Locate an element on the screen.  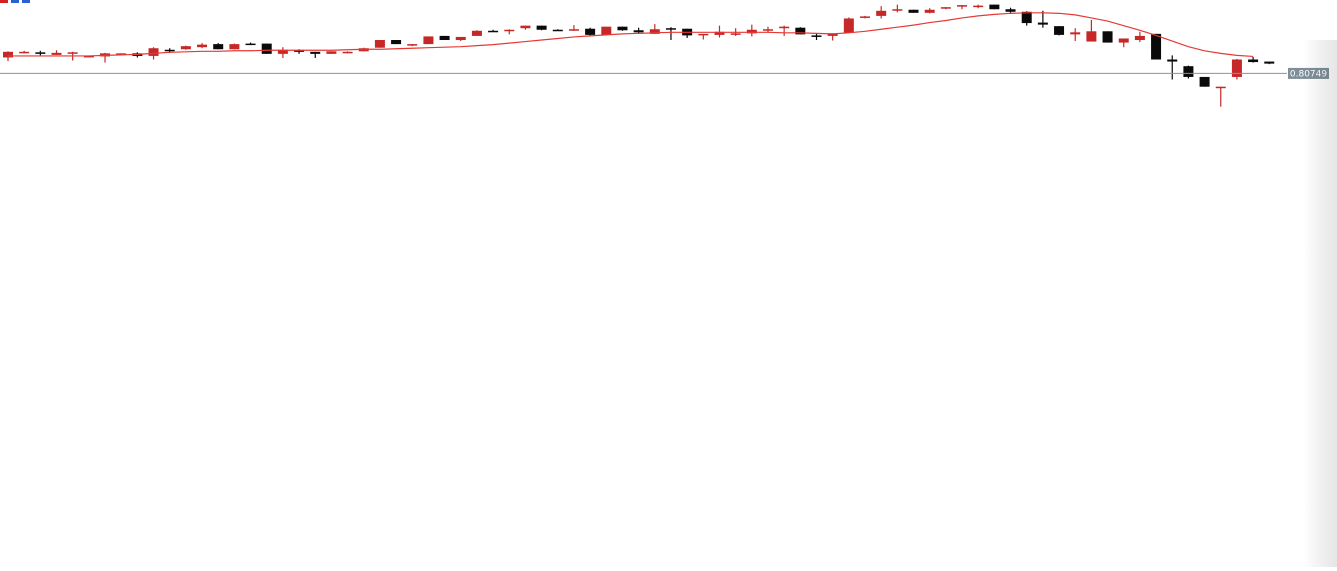
price-tag-label: 0.80749 is located at coordinates (1308, 74).